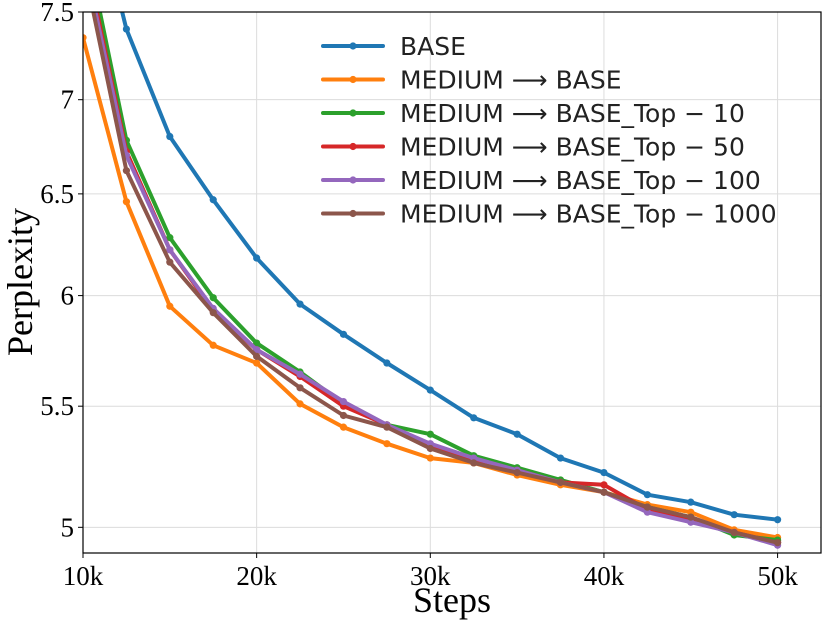  Describe the element at coordinates (68, 527) in the screenshot. I see `y-tick-label: 5` at that location.